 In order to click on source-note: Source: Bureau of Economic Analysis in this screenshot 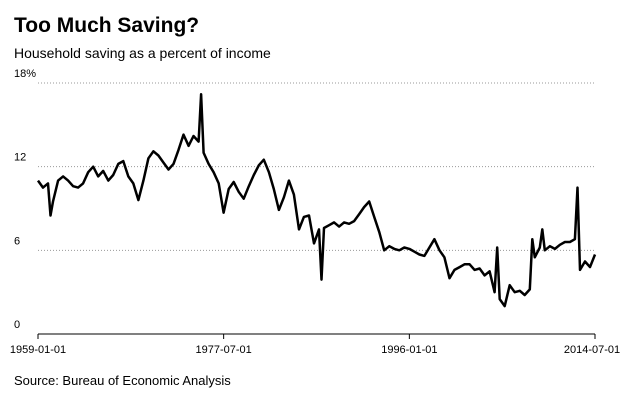, I will do `click(122, 380)`.